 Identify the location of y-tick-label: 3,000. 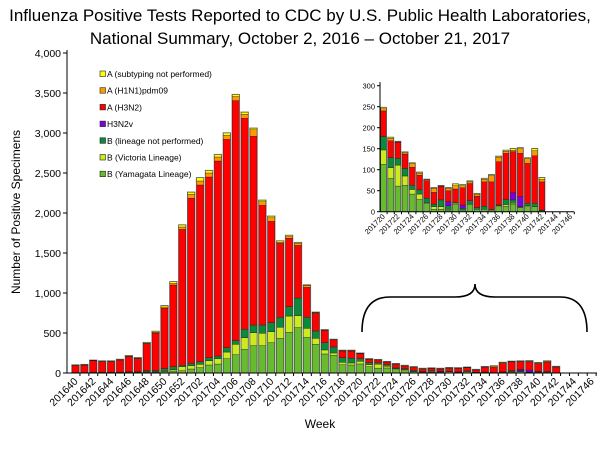
(48, 134).